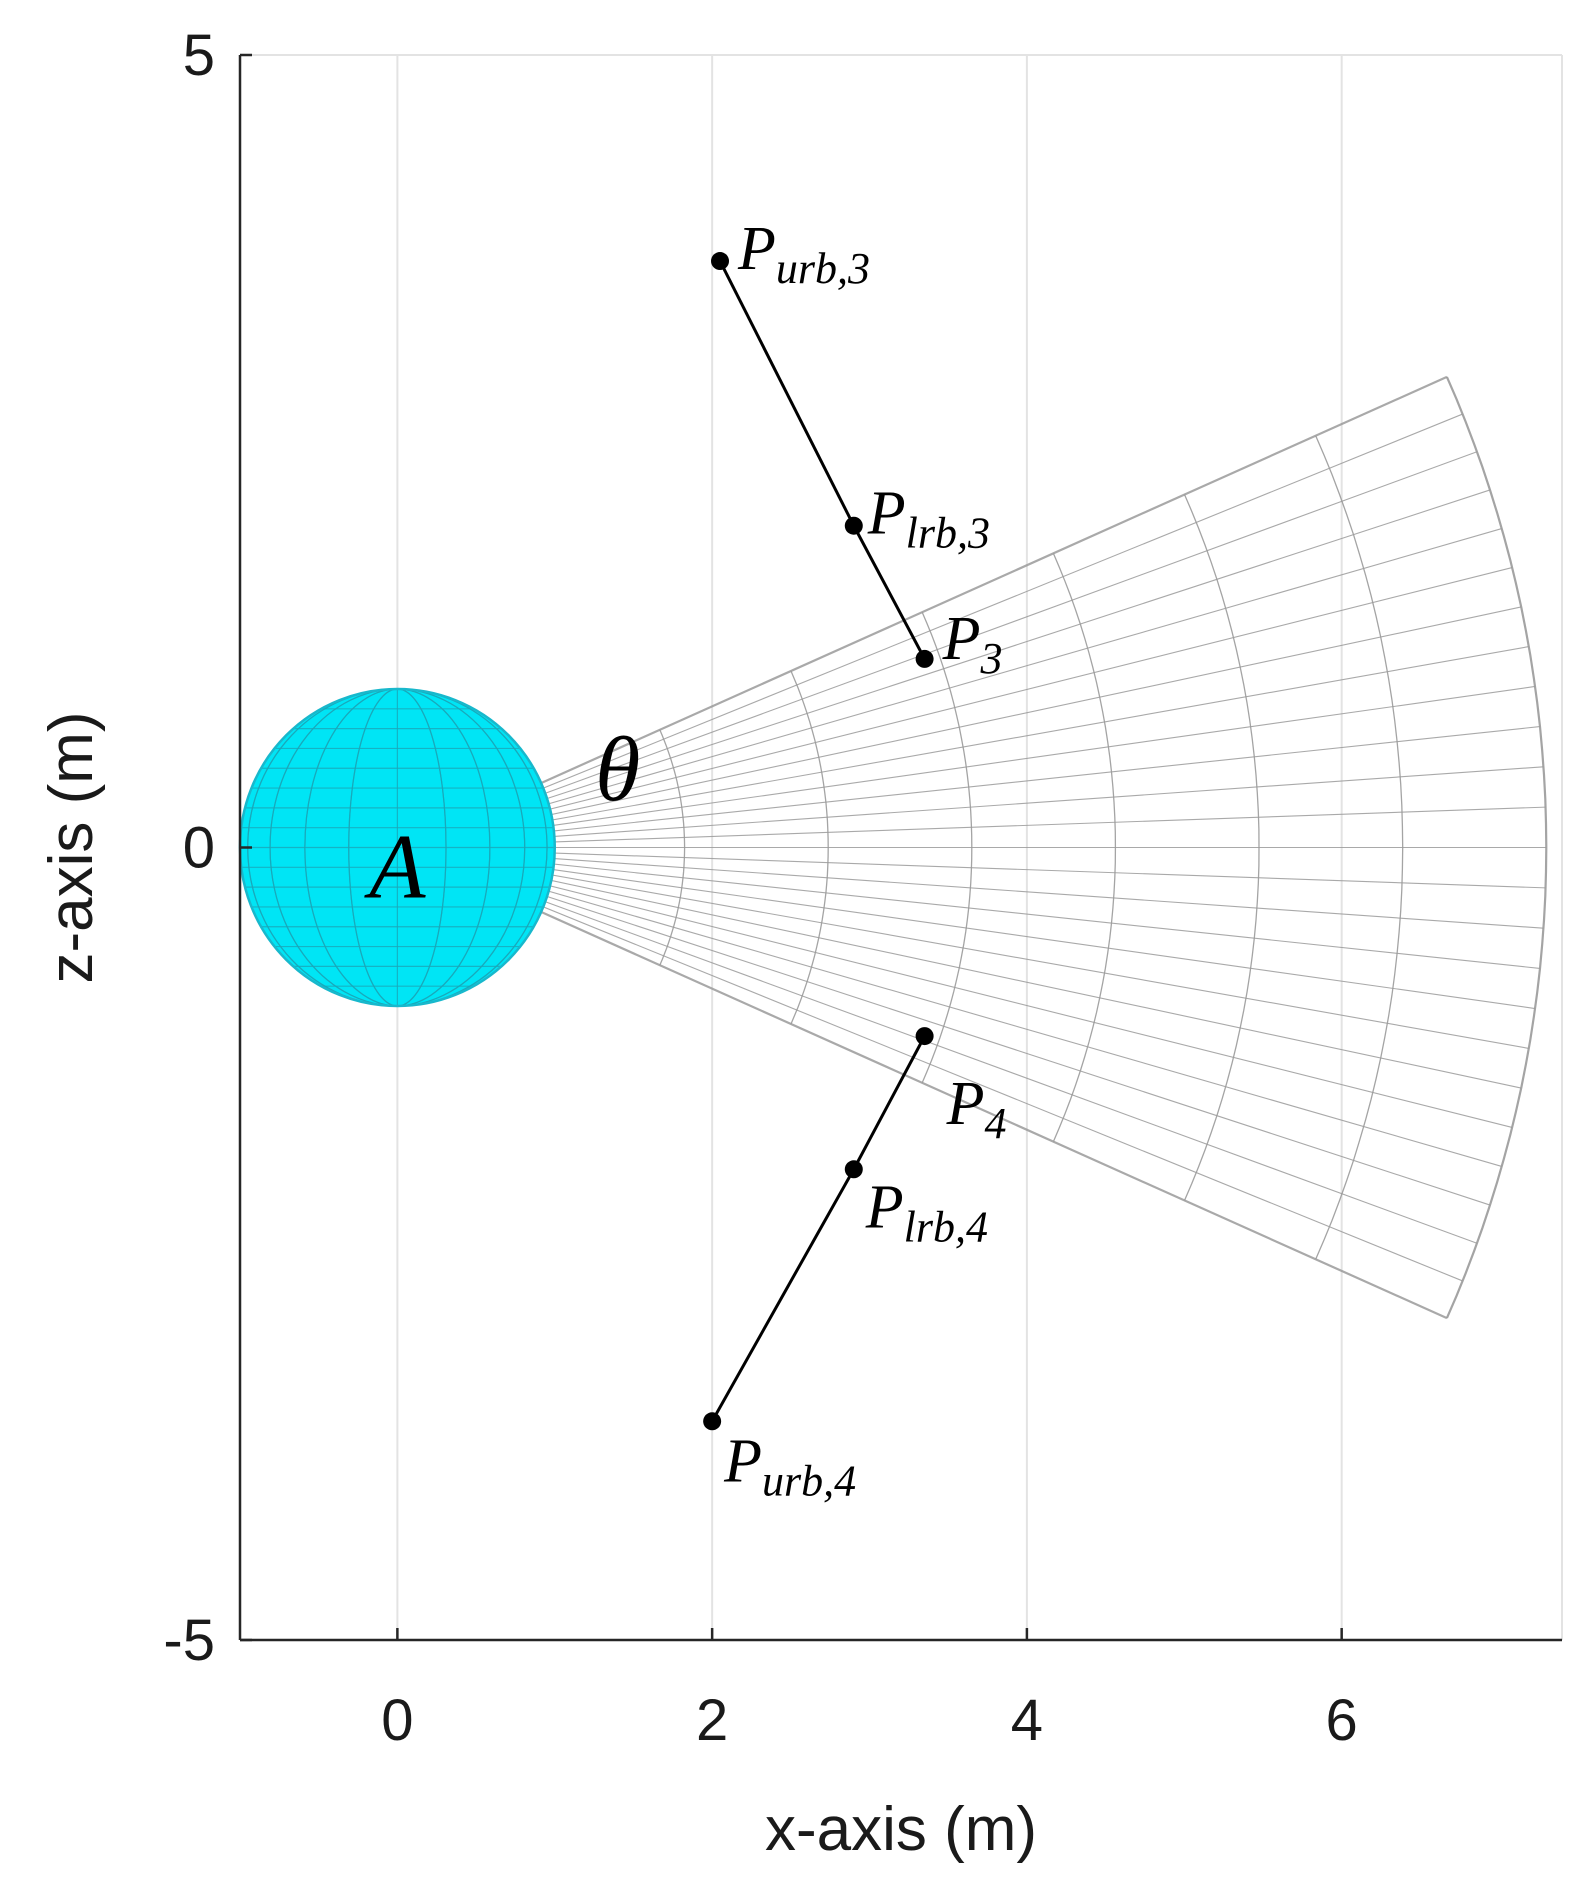 This screenshot has height=1885, width=1596. Describe the element at coordinates (789, 1466) in the screenshot. I see `label-urb4: Purb,4` at that location.